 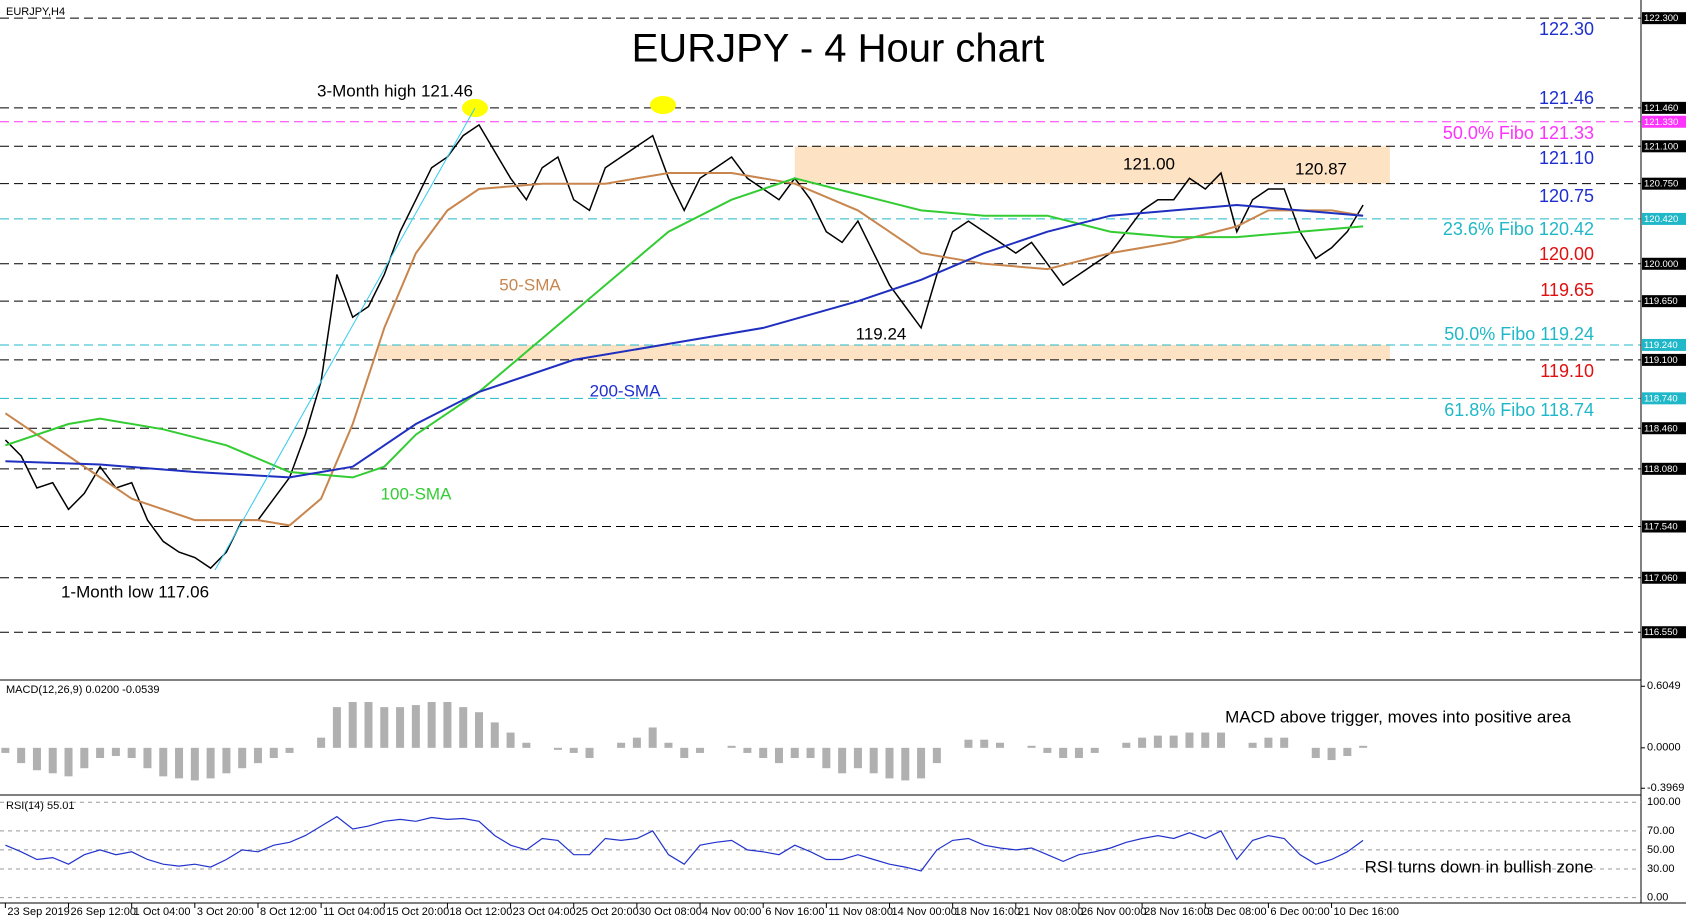 I want to click on annotation: 122.30, so click(x=1566, y=29).